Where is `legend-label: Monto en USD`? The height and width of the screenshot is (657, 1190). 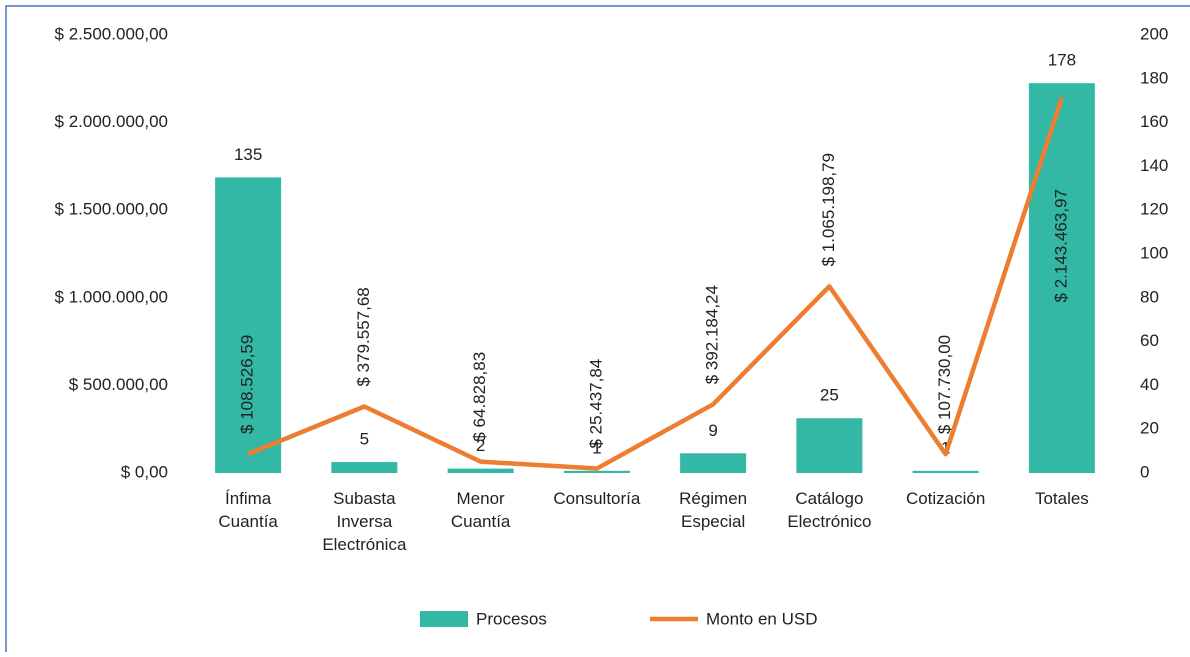 legend-label: Monto en USD is located at coordinates (762, 618).